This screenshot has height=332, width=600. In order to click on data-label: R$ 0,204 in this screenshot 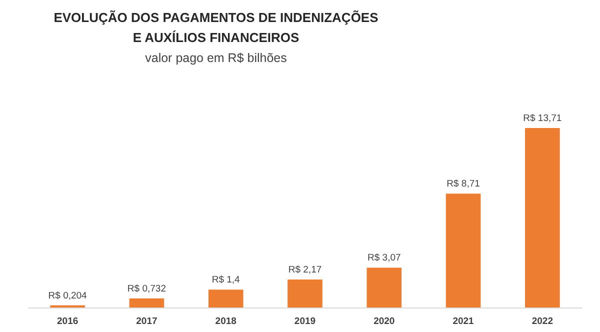, I will do `click(67, 296)`.